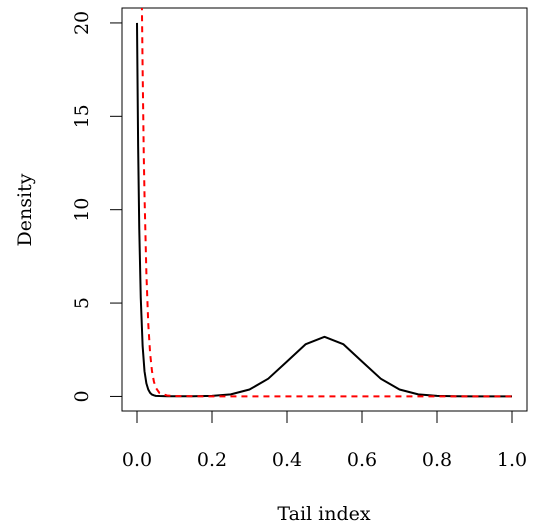 This screenshot has height=529, width=534. Describe the element at coordinates (25, 209) in the screenshot. I see `y-axis-title: Density` at that location.